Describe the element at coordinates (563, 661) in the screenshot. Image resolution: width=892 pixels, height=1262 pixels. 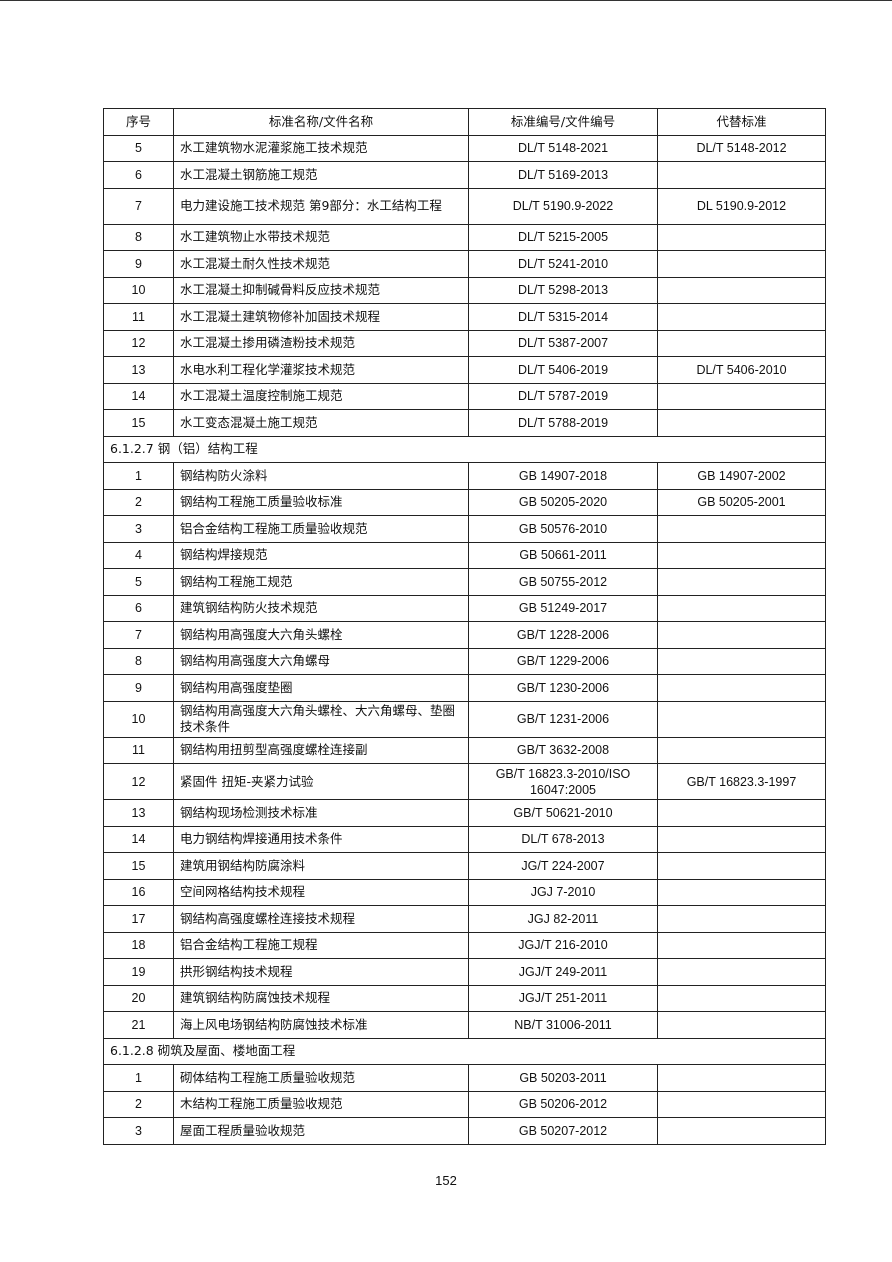
I see `standard-code: GB/T 1229-2006` at that location.